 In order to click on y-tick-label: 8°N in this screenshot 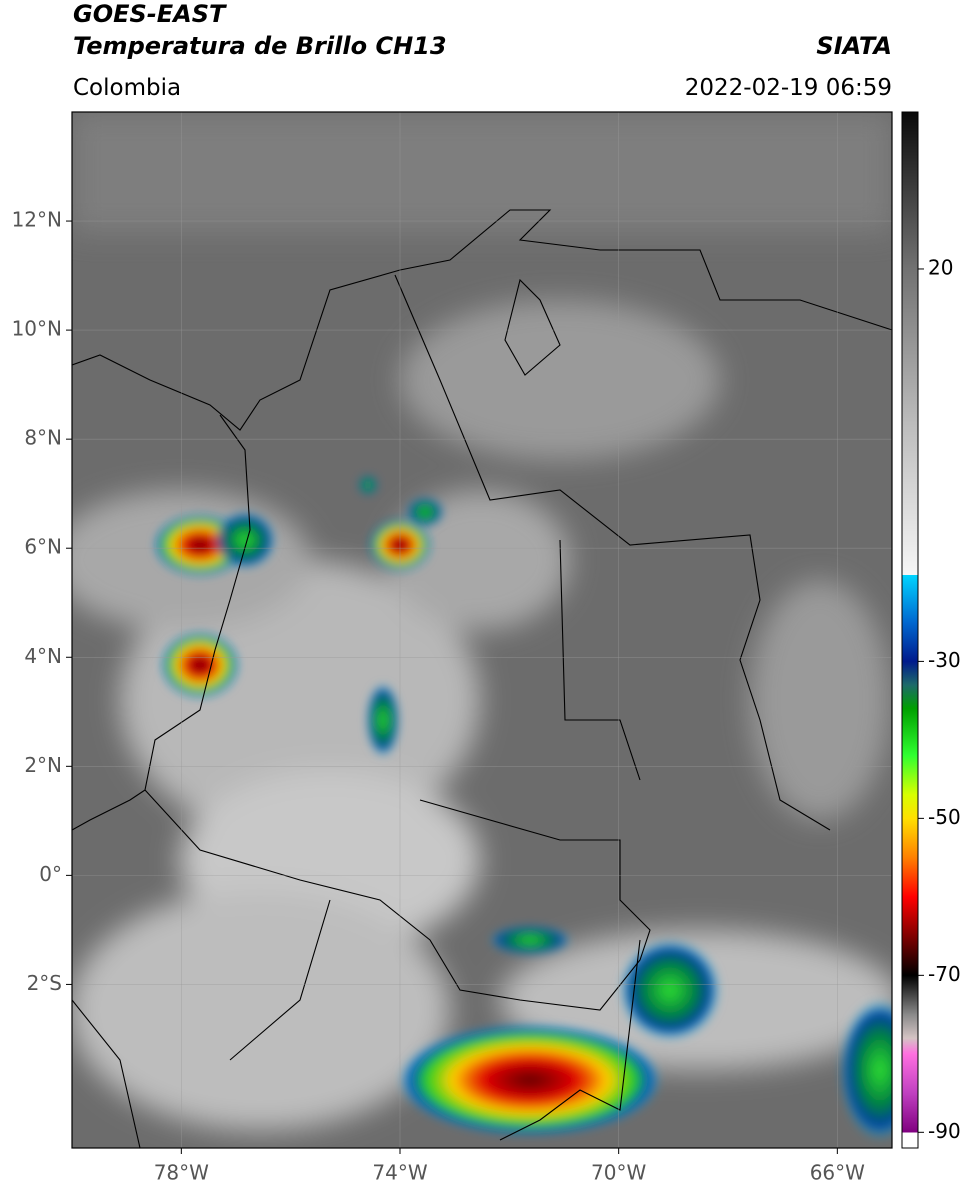, I will do `click(43, 438)`.